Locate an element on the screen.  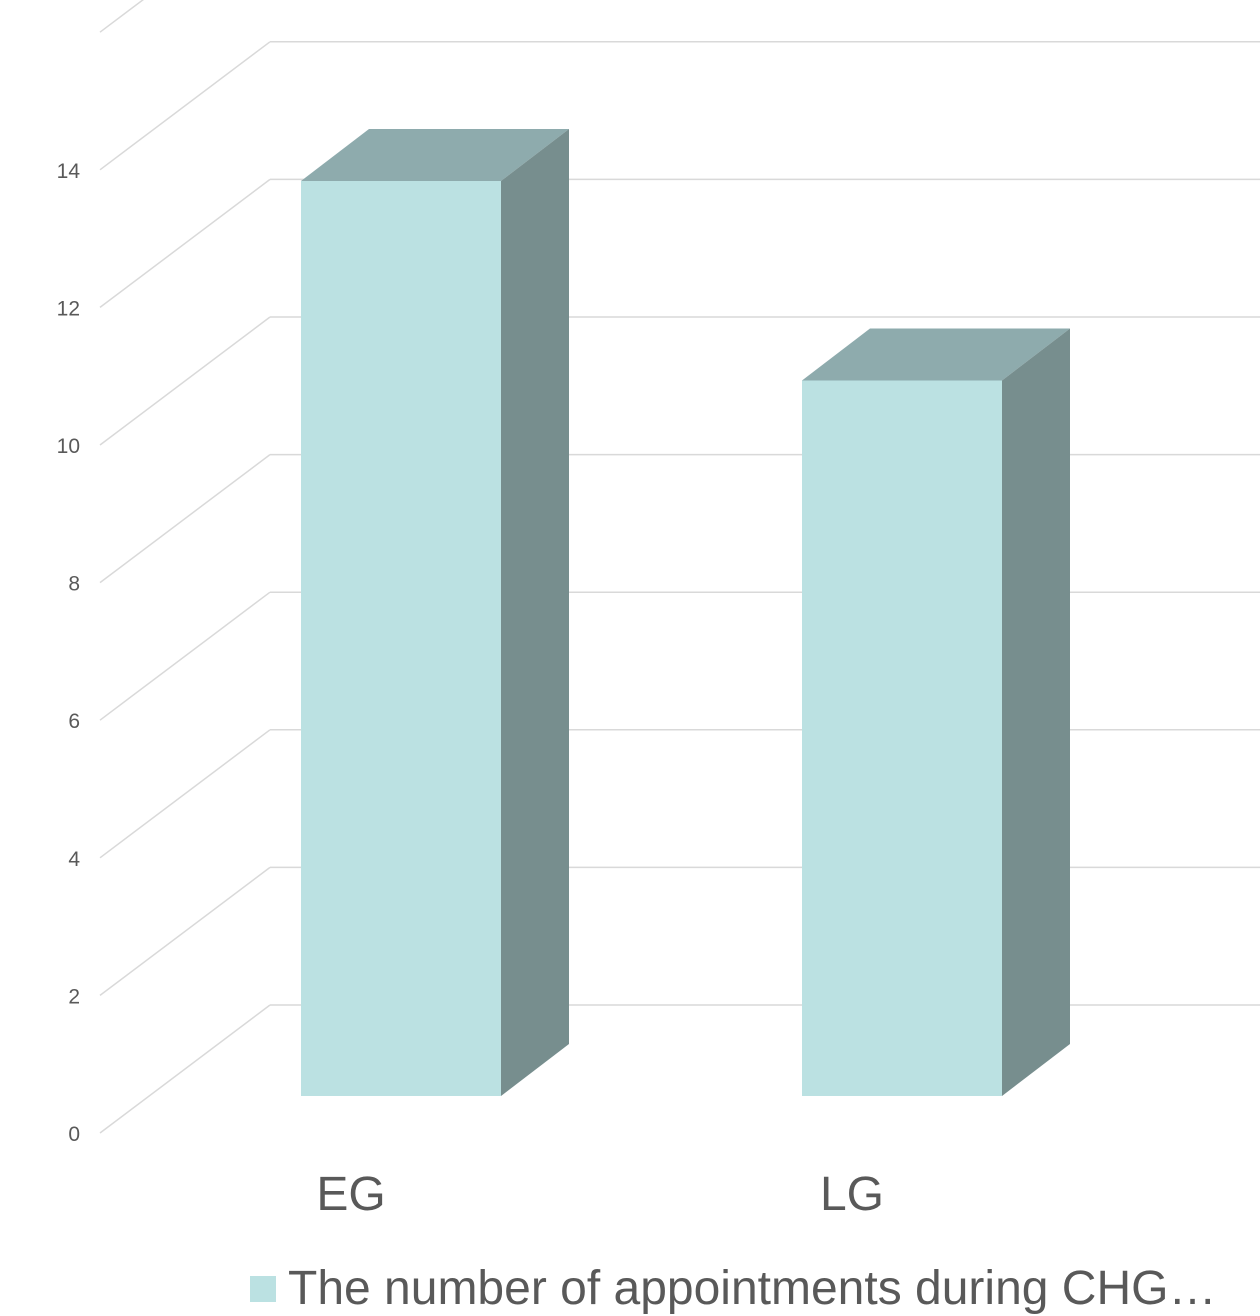
legend-swatch is located at coordinates (263, 1289).